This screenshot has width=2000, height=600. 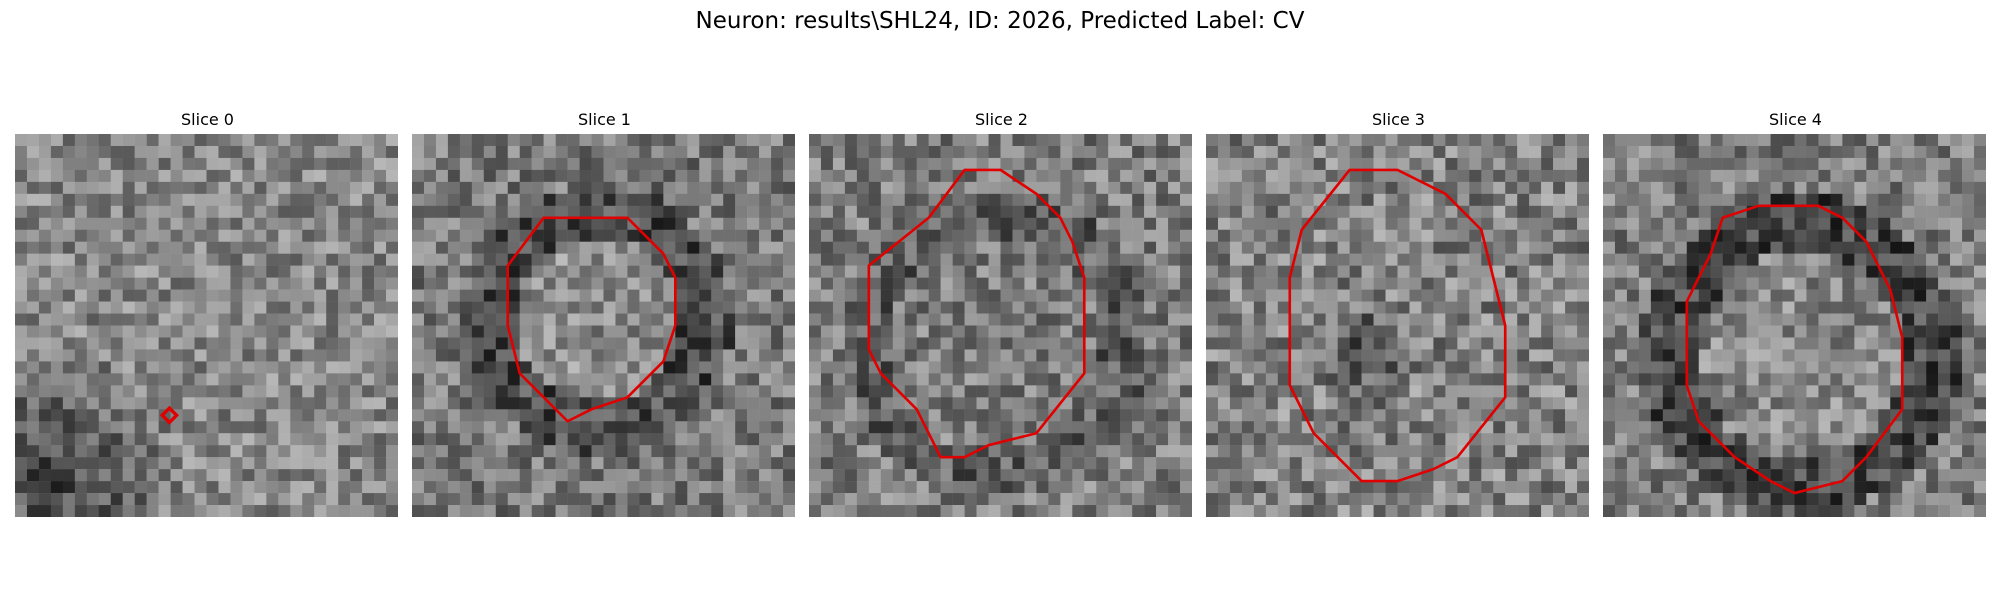 I want to click on slice-panel-3: Slice 3, so click(x=1398, y=312).